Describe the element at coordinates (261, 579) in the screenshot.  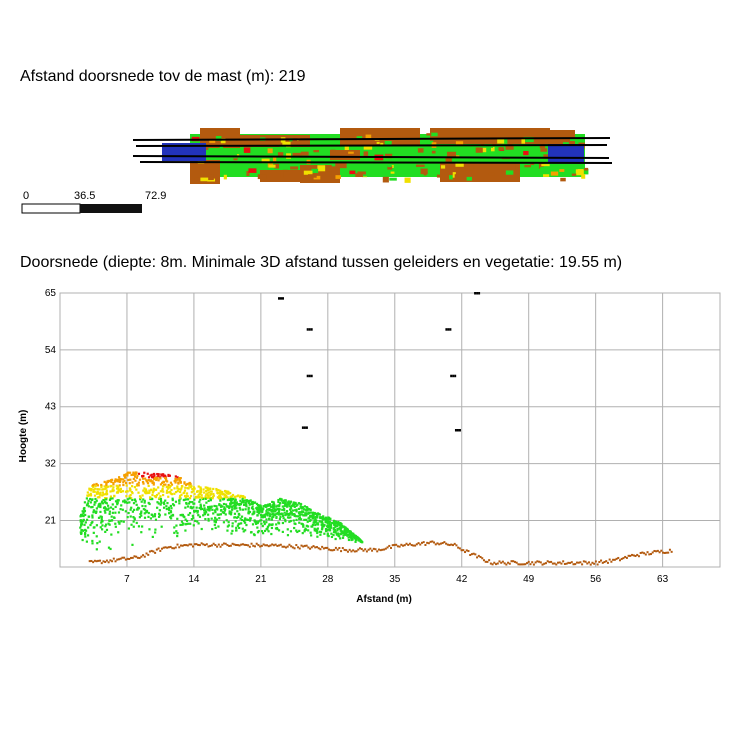
I see `x-tick-label: 21` at that location.